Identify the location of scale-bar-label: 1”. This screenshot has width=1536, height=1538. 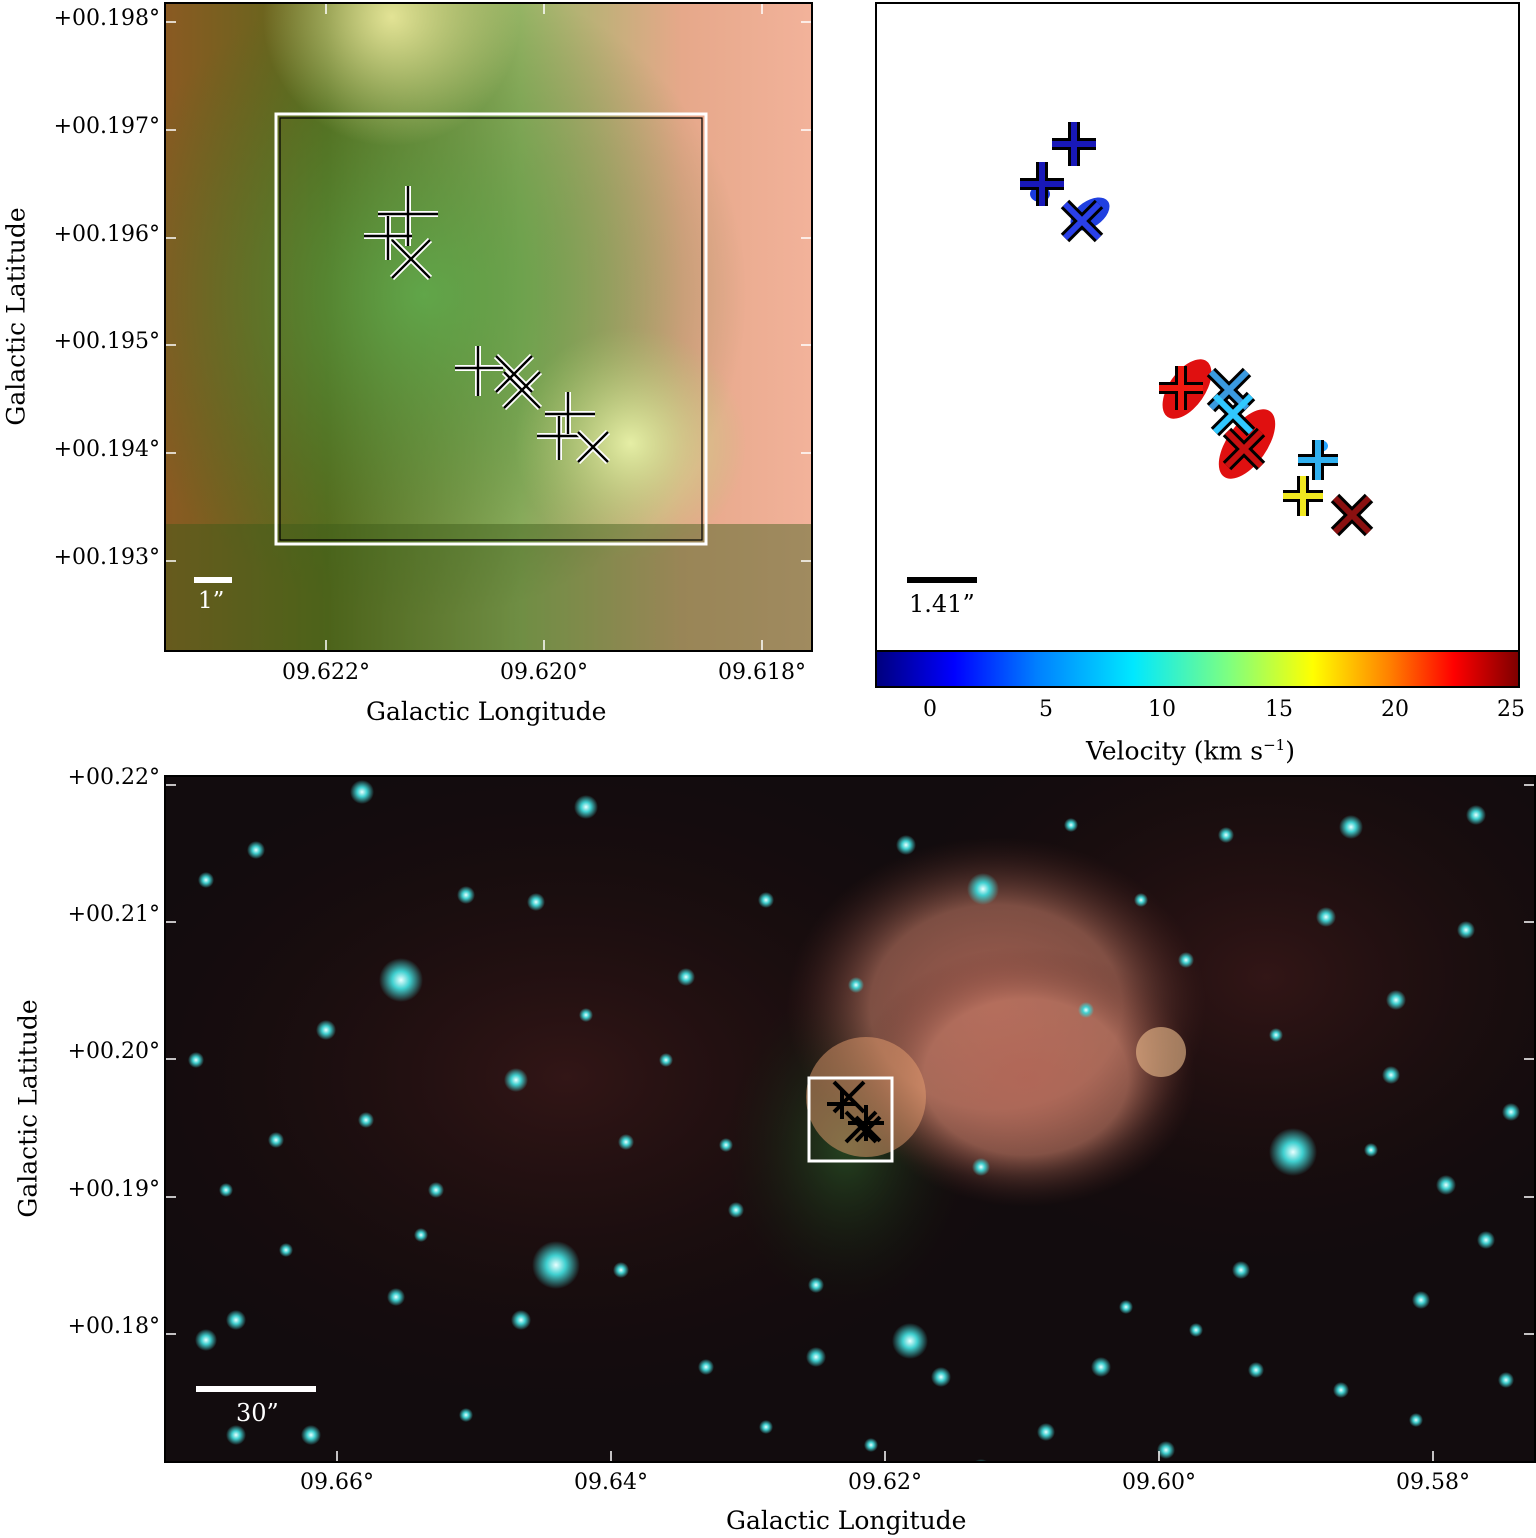
(211, 601).